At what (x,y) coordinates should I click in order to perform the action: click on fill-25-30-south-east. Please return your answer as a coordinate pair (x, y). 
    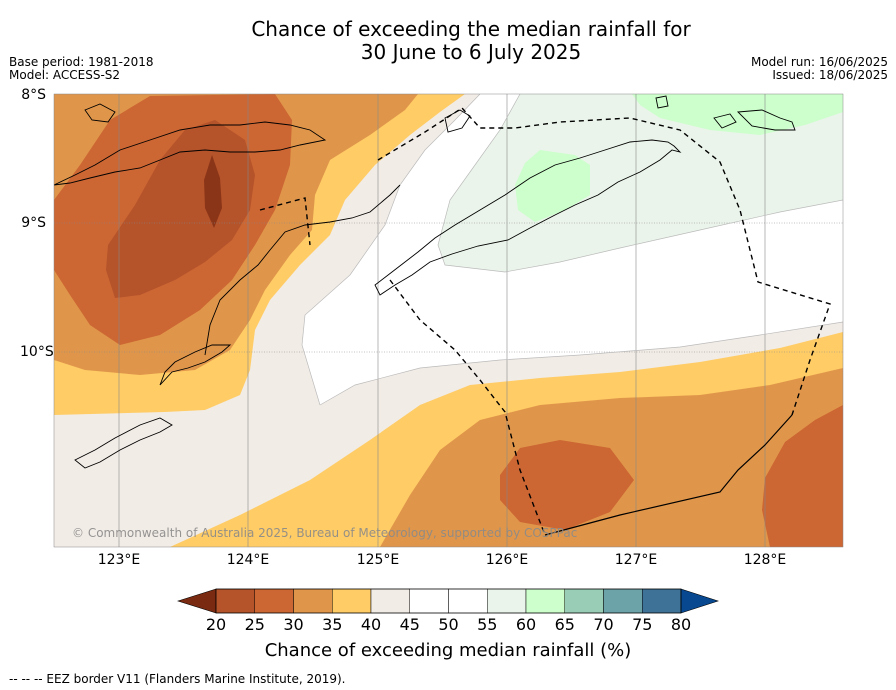
    Looking at the image, I should click on (802, 476).